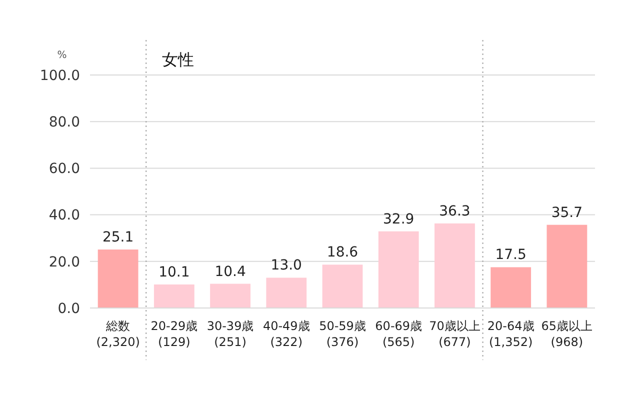  I want to click on data-label: 18.6, so click(342, 252).